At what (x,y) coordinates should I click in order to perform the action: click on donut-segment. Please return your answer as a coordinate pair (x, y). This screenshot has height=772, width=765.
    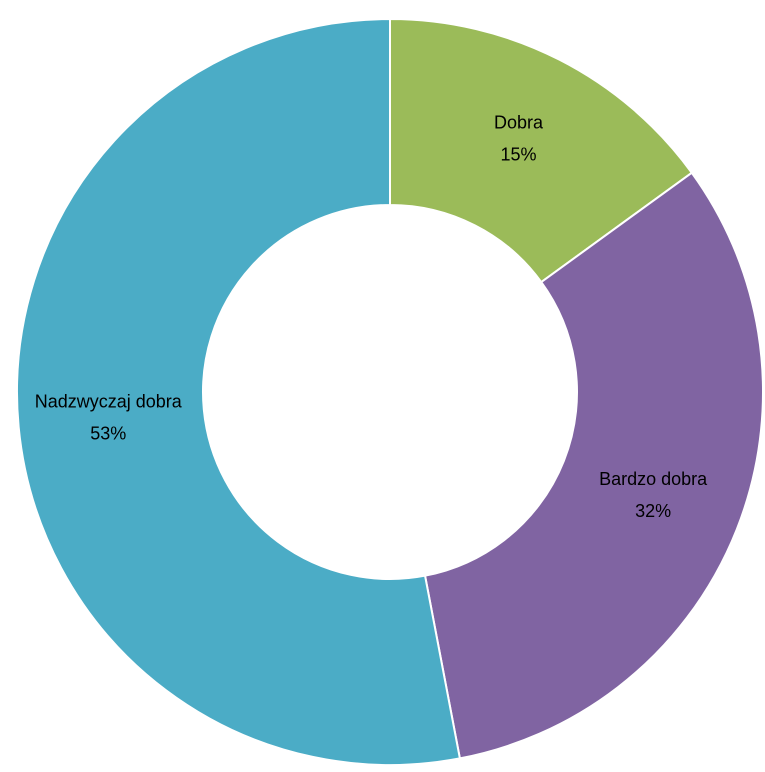
    Looking at the image, I should click on (541, 150).